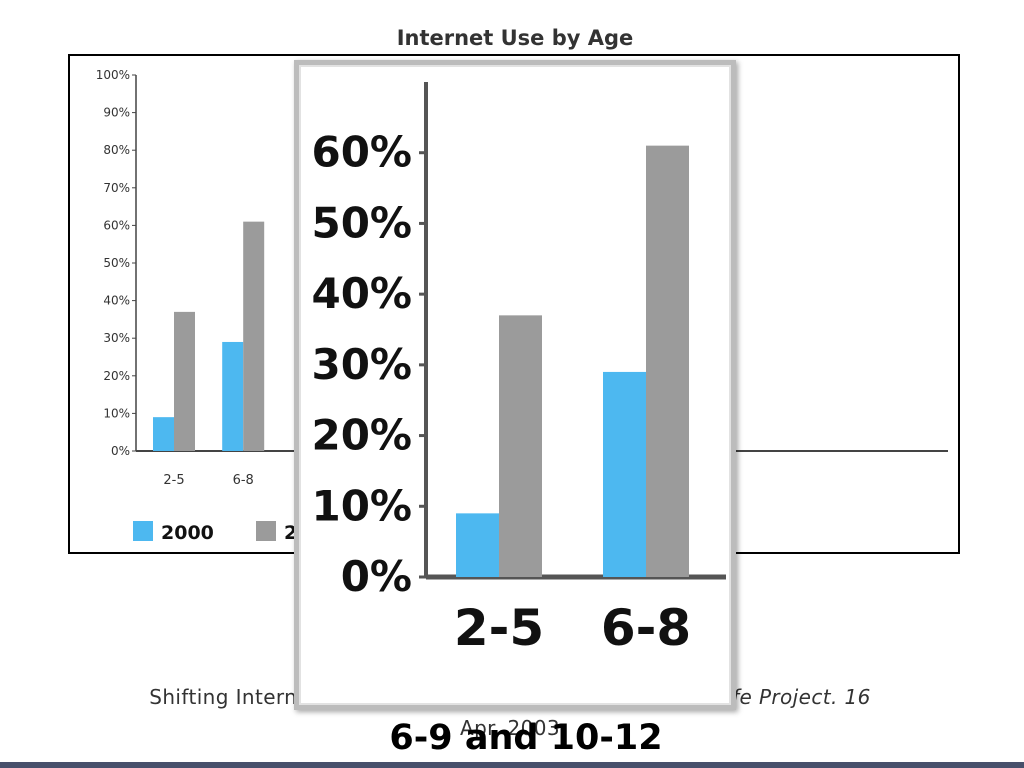  I want to click on zoom-y-tick-label: 30%, so click(361, 364).